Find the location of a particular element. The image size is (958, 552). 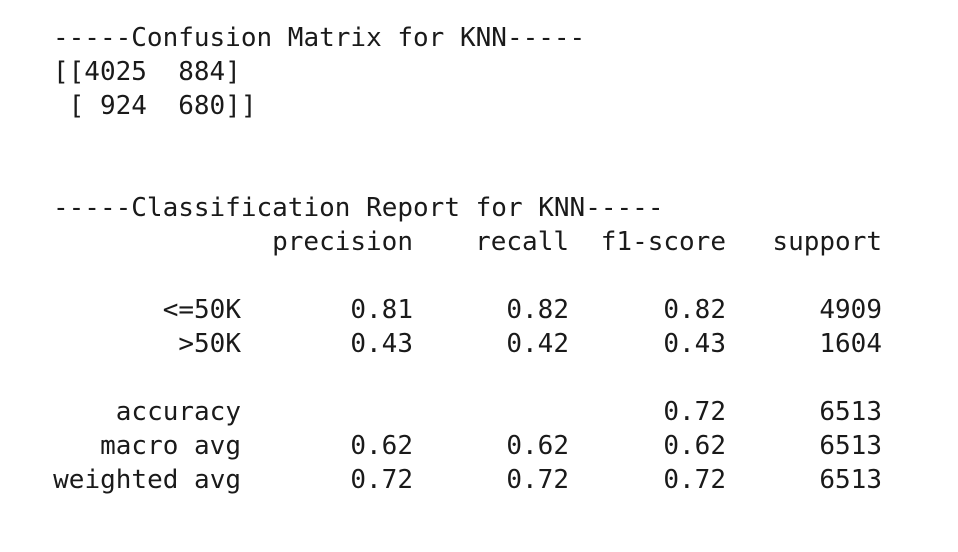

recall-cell: 0.42 is located at coordinates (537, 344).